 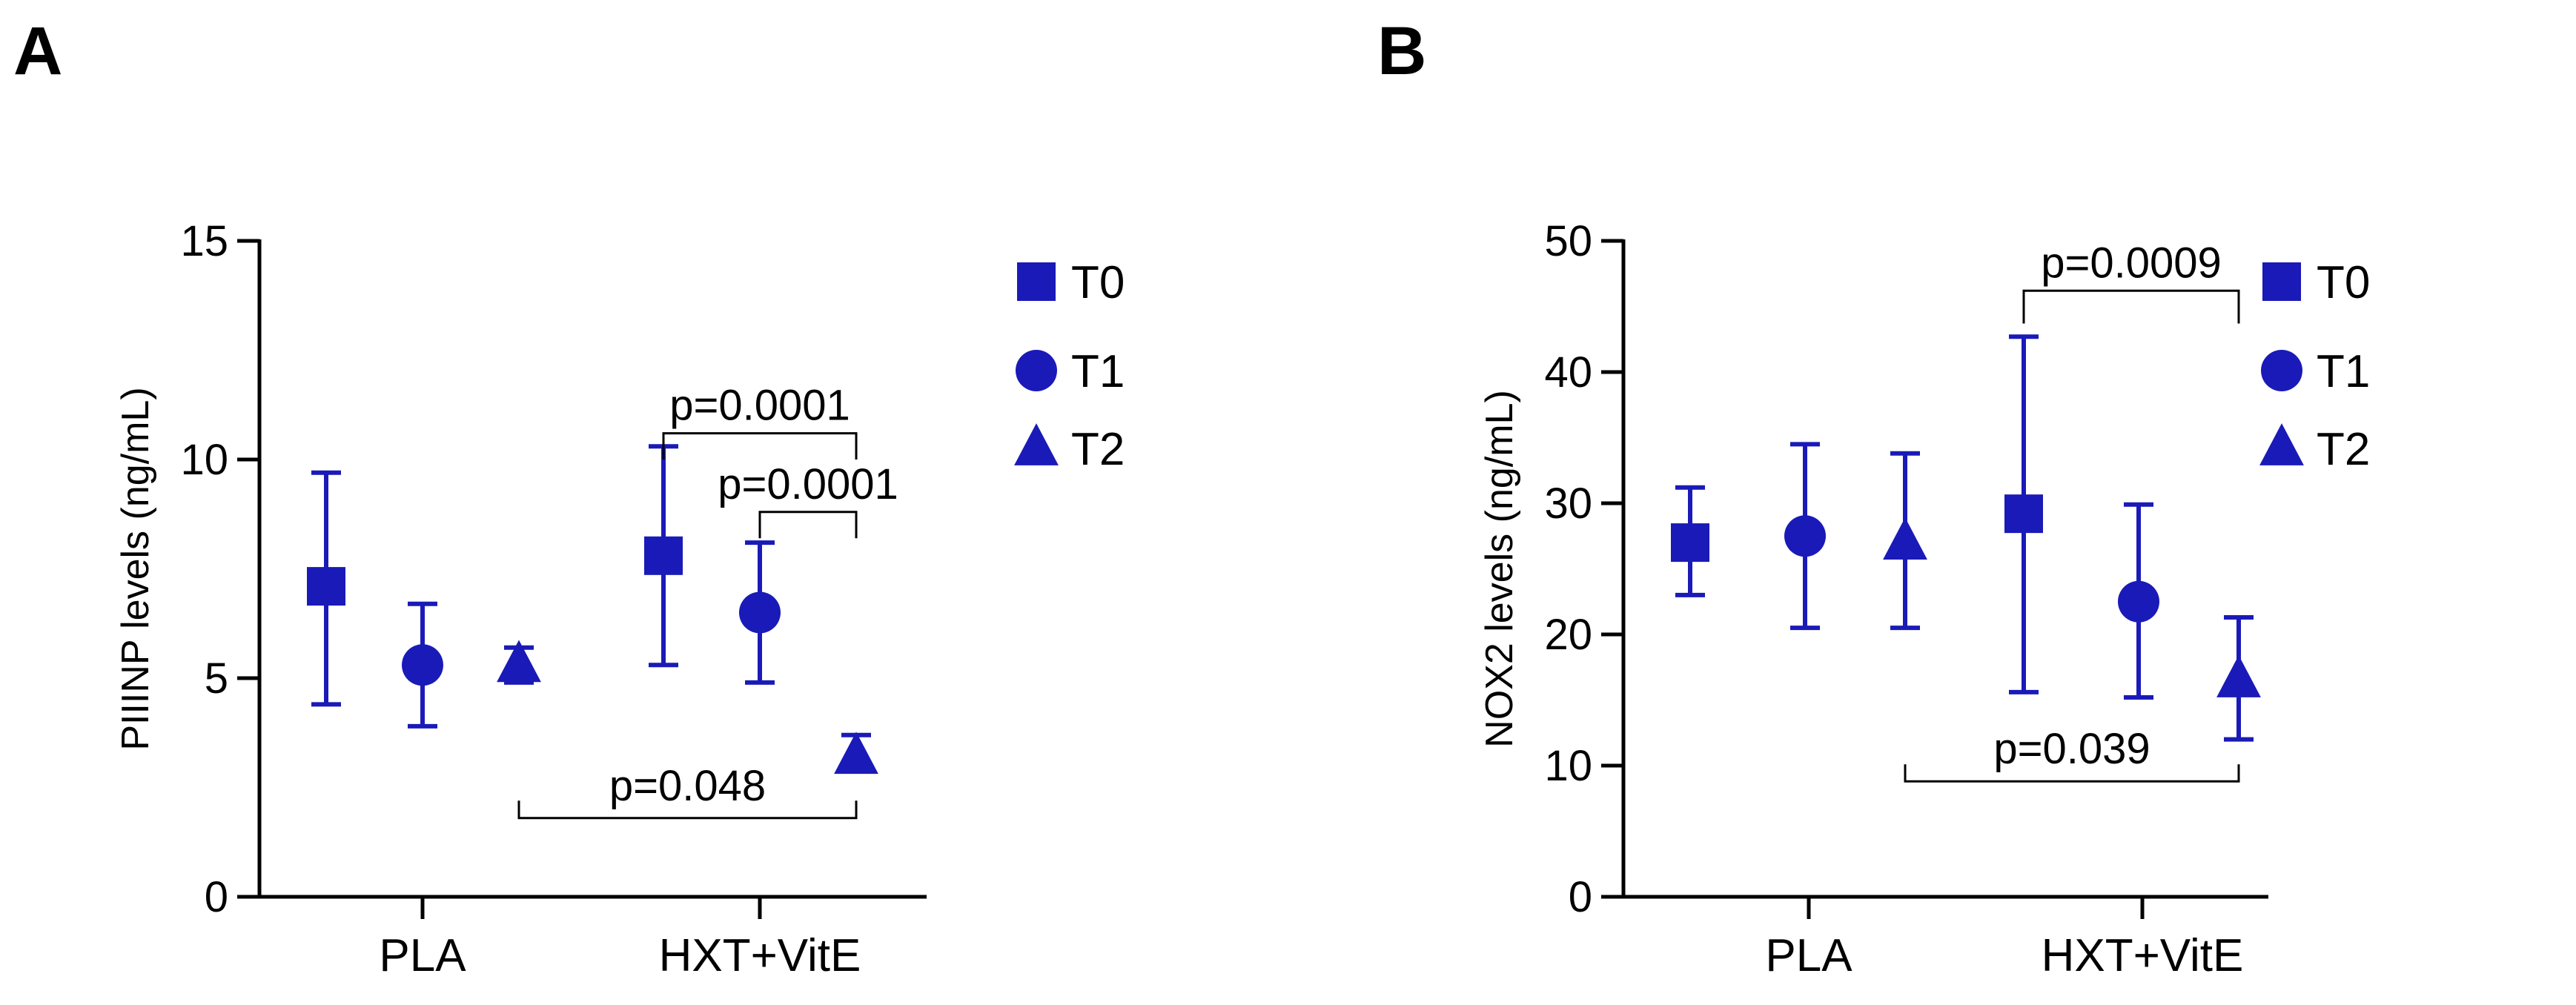 What do you see at coordinates (1568, 241) in the screenshot?
I see `y-tick-label: 50` at bounding box center [1568, 241].